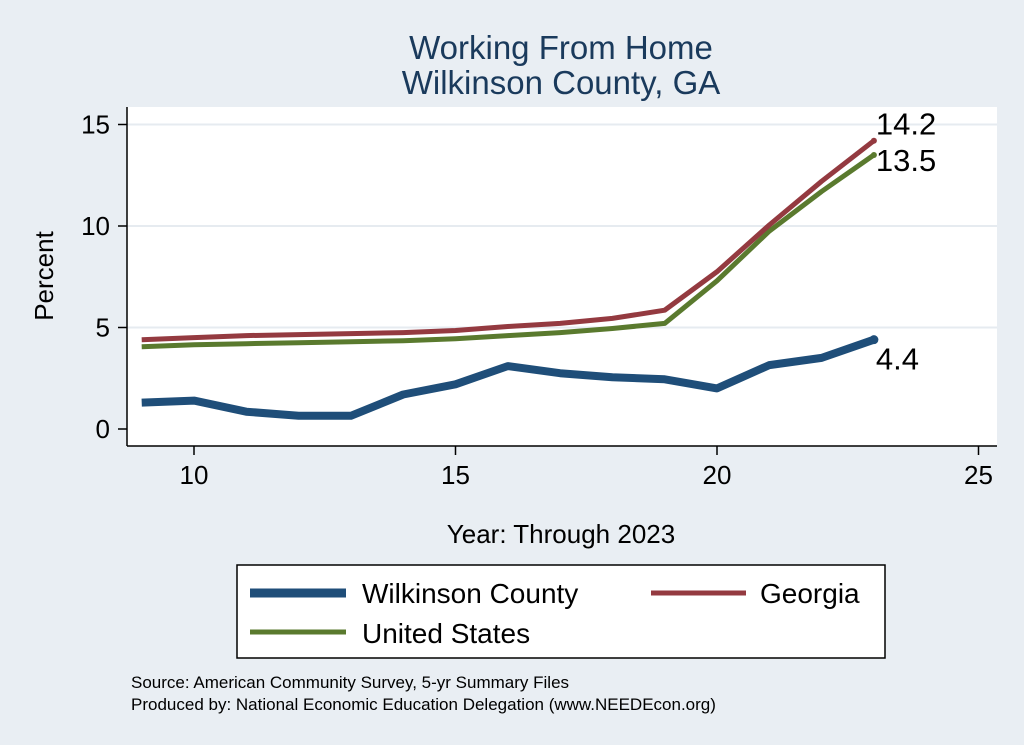 Image resolution: width=1024 pixels, height=745 pixels. What do you see at coordinates (561, 47) in the screenshot?
I see `chart-title: Working From Home` at bounding box center [561, 47].